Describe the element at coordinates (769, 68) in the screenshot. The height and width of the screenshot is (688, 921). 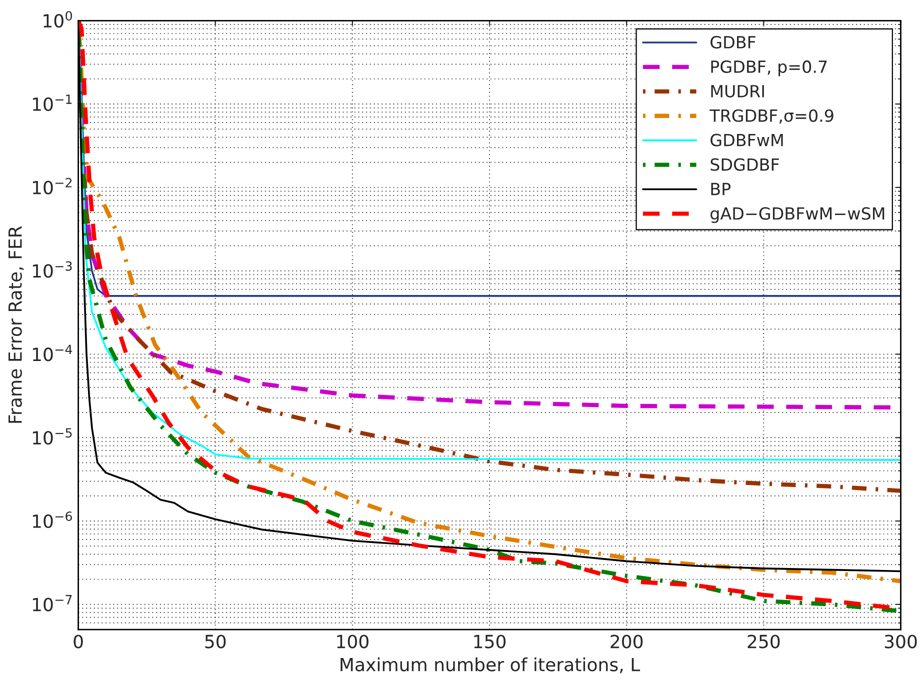
I see `legend-label: PGDBF, p=0.7` at that location.